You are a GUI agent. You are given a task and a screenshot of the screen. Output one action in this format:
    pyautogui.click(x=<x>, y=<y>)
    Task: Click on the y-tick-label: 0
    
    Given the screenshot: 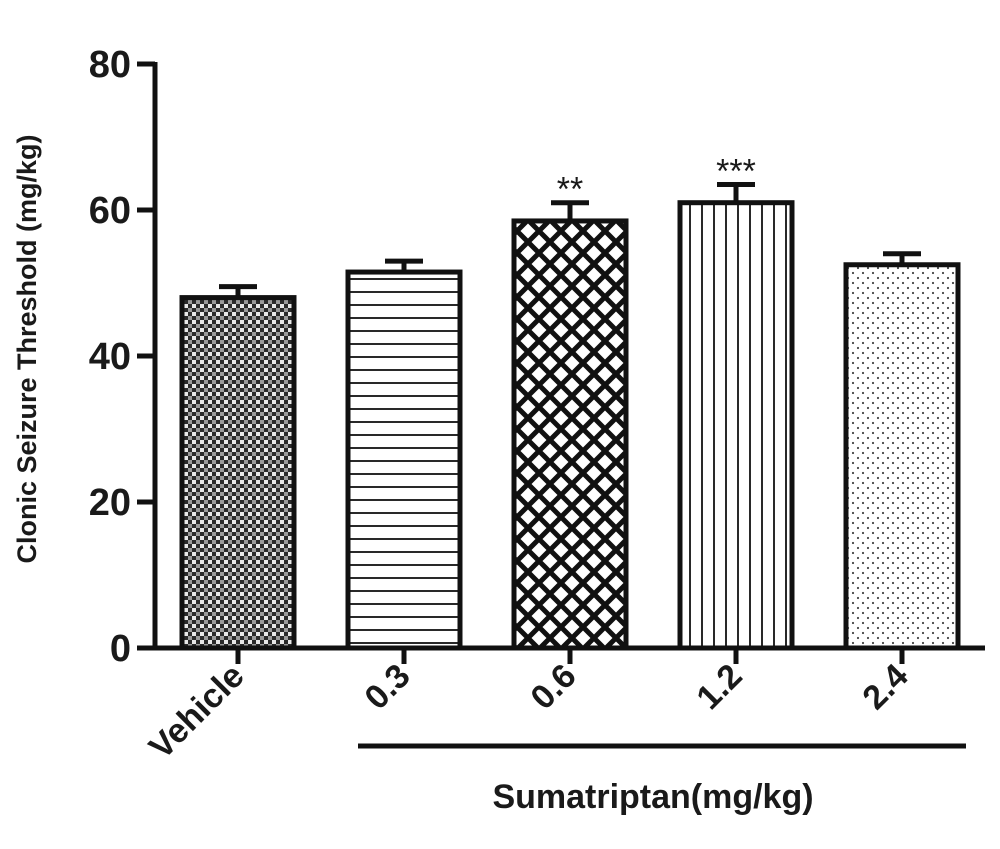 What is the action you would take?
    pyautogui.click(x=120, y=649)
    